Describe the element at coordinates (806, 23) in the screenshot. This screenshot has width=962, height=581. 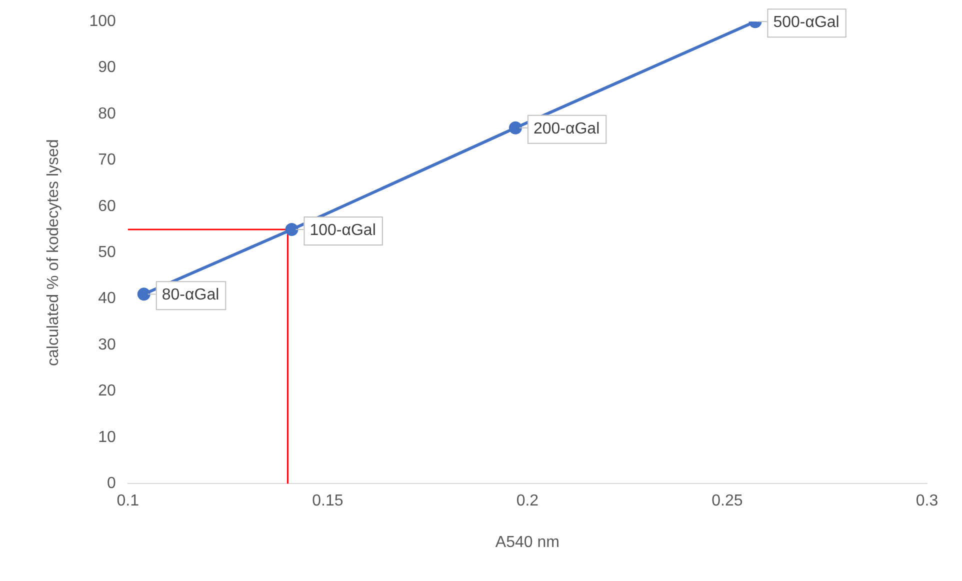
I see `annotation: 500-αGal` at that location.